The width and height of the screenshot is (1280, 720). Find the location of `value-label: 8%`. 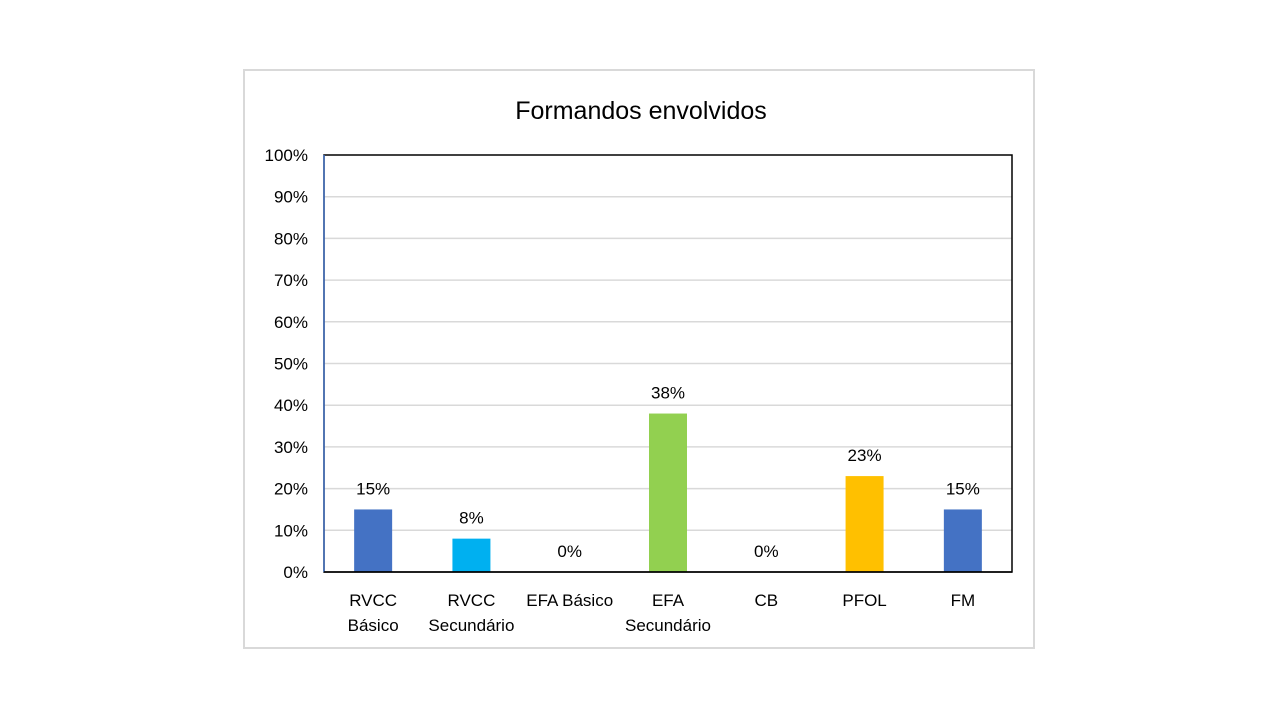

value-label: 8% is located at coordinates (471, 518).